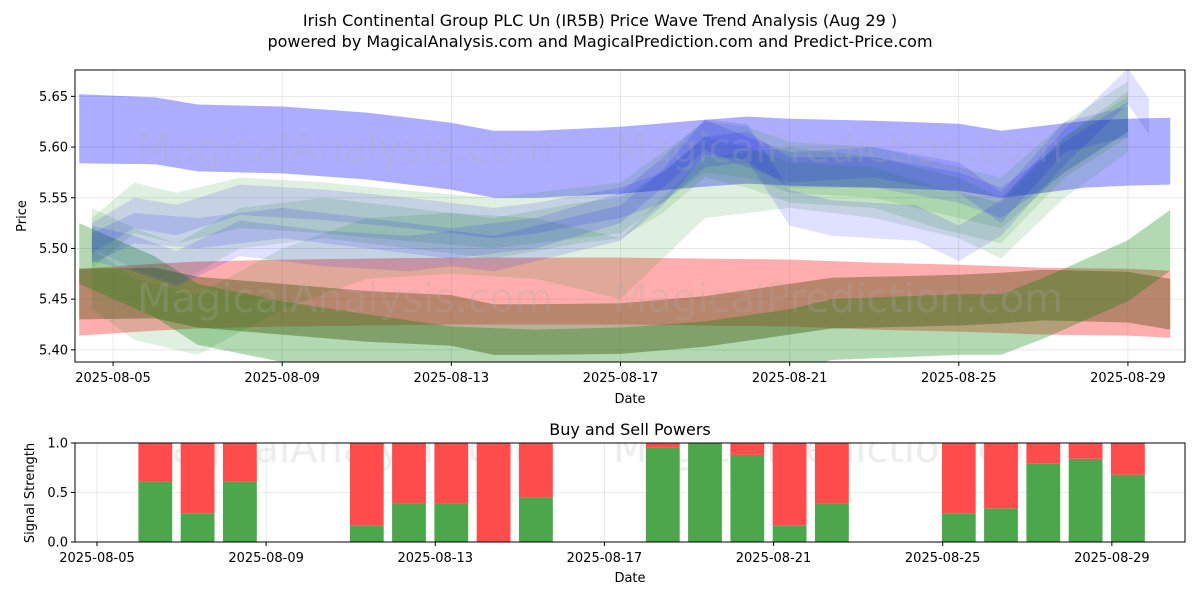  Describe the element at coordinates (630, 429) in the screenshot. I see `power-chart-title: Buy and Sell Powers` at that location.